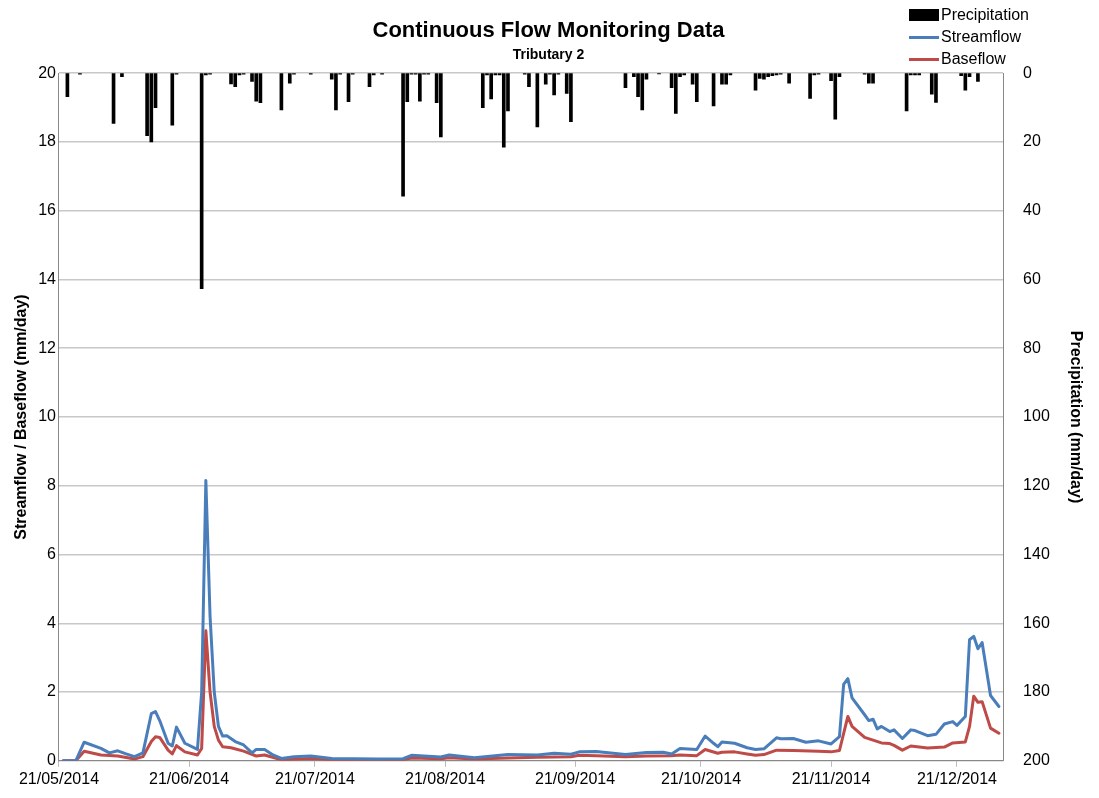 This screenshot has height=798, width=1099. What do you see at coordinates (52, 622) in the screenshot?
I see `y-tick-label: 4` at bounding box center [52, 622].